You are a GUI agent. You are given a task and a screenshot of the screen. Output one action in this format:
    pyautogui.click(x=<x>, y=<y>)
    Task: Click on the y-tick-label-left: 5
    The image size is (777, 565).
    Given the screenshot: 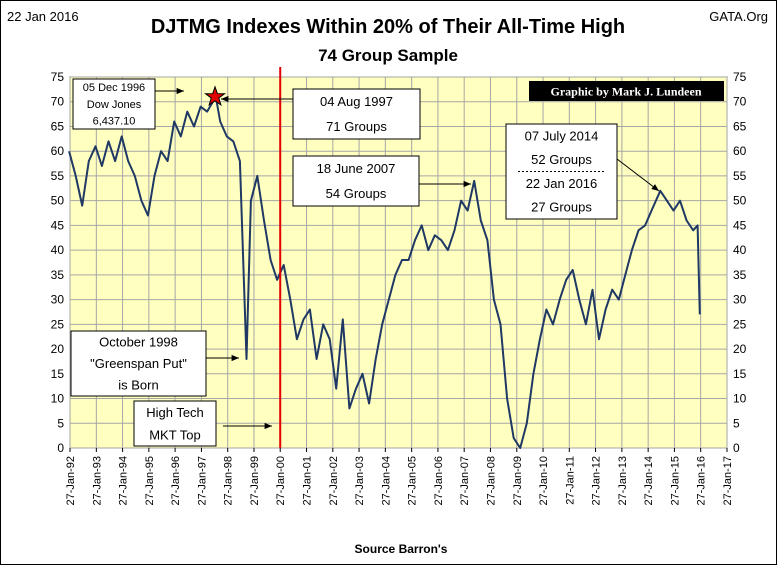 What is the action you would take?
    pyautogui.click(x=60, y=423)
    